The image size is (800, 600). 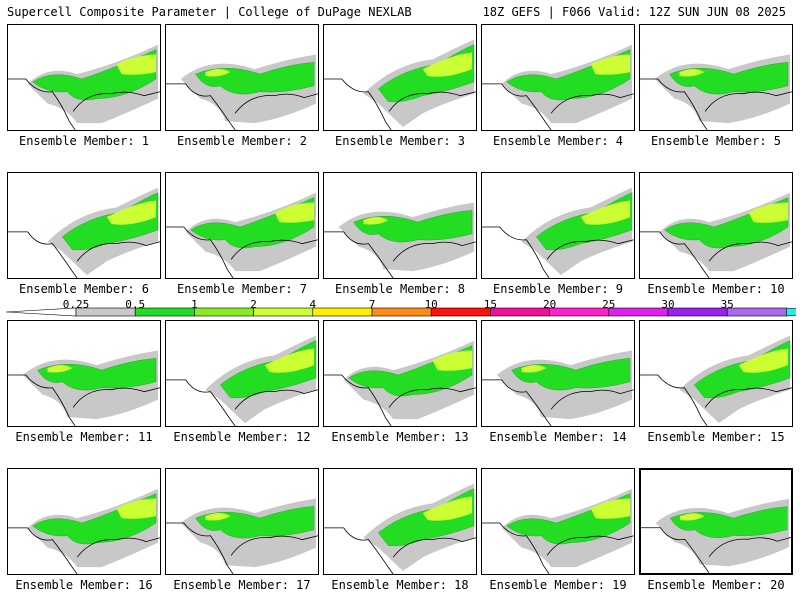 What do you see at coordinates (716, 585) in the screenshot?
I see `member-label: Ensemble Member: 20` at bounding box center [716, 585].